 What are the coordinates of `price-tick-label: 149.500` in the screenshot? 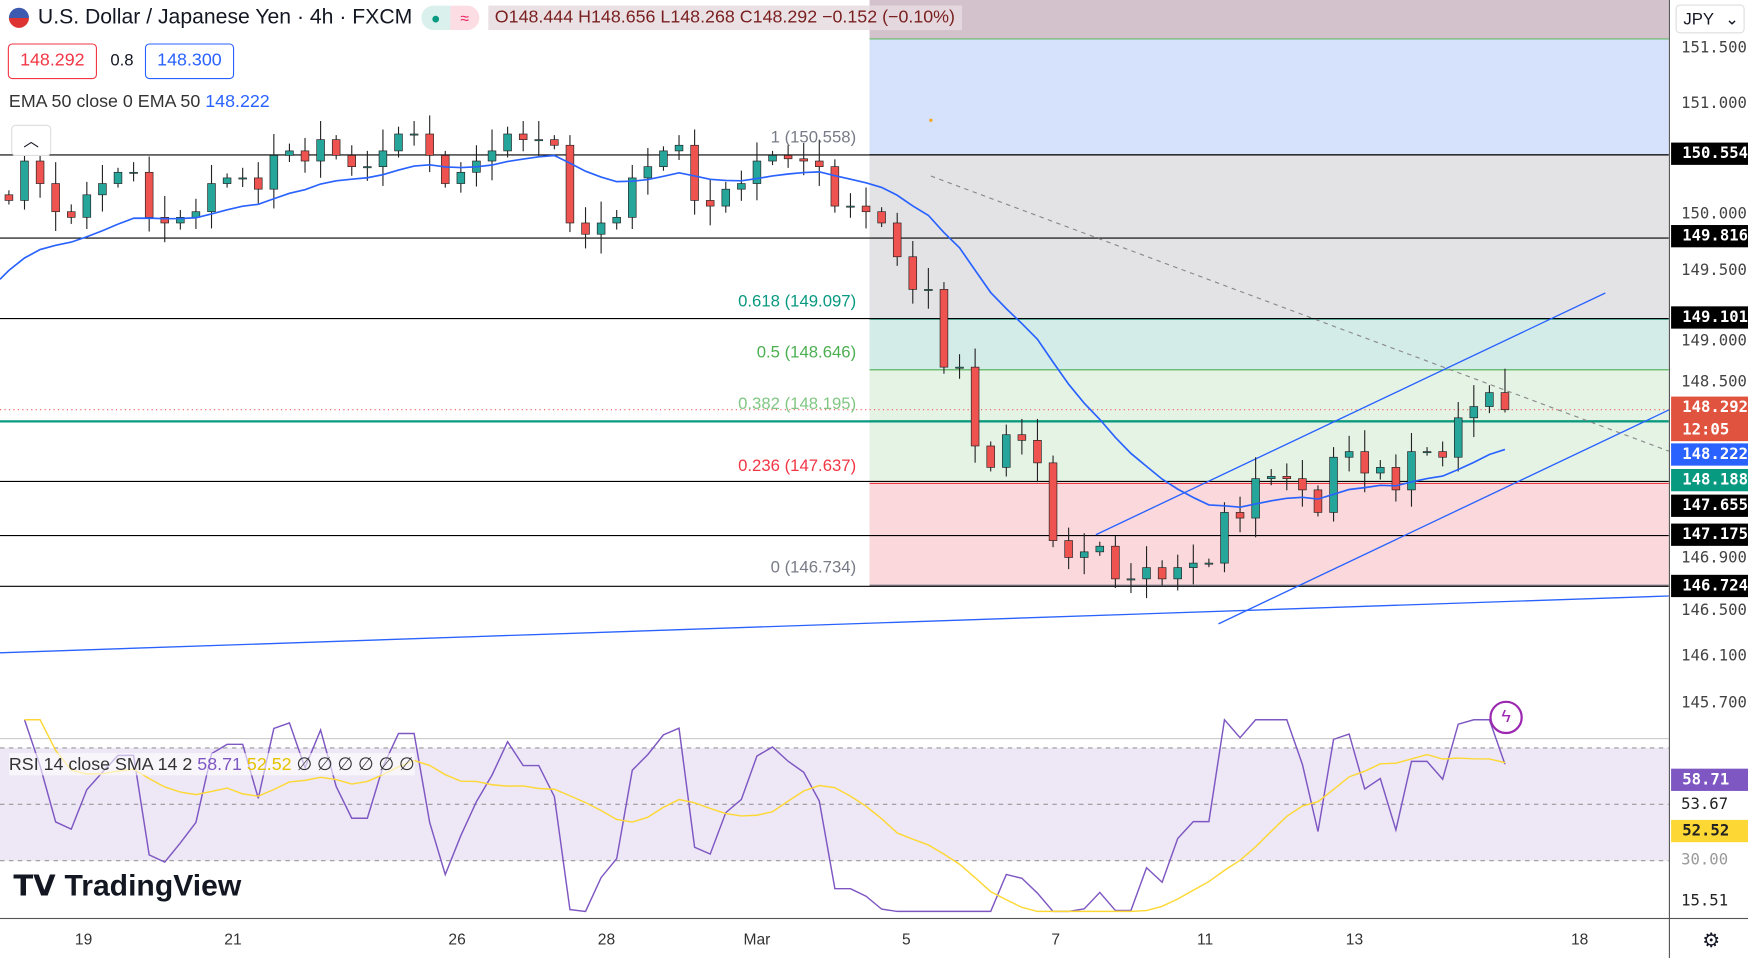 It's located at (1714, 270).